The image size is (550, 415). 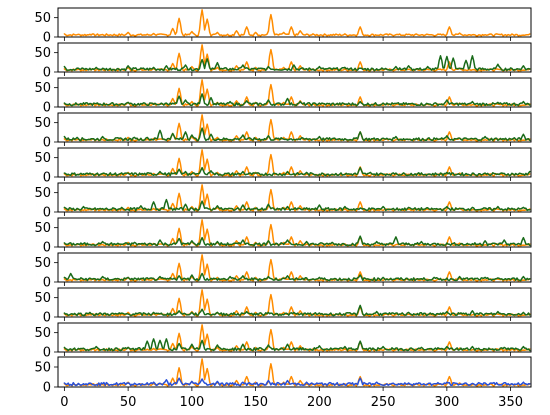 What do you see at coordinates (446, 402) in the screenshot?
I see `x-tick-label: 300` at bounding box center [446, 402].